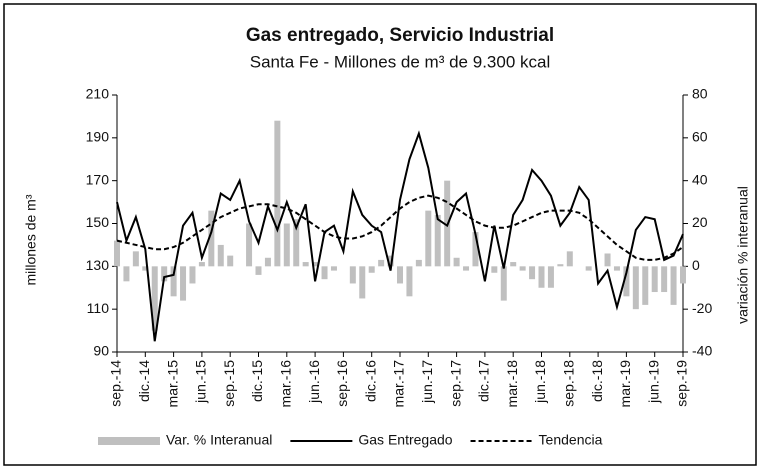 Image resolution: width=762 pixels, height=471 pixels. I want to click on y2-tick-label: 20, so click(700, 222).